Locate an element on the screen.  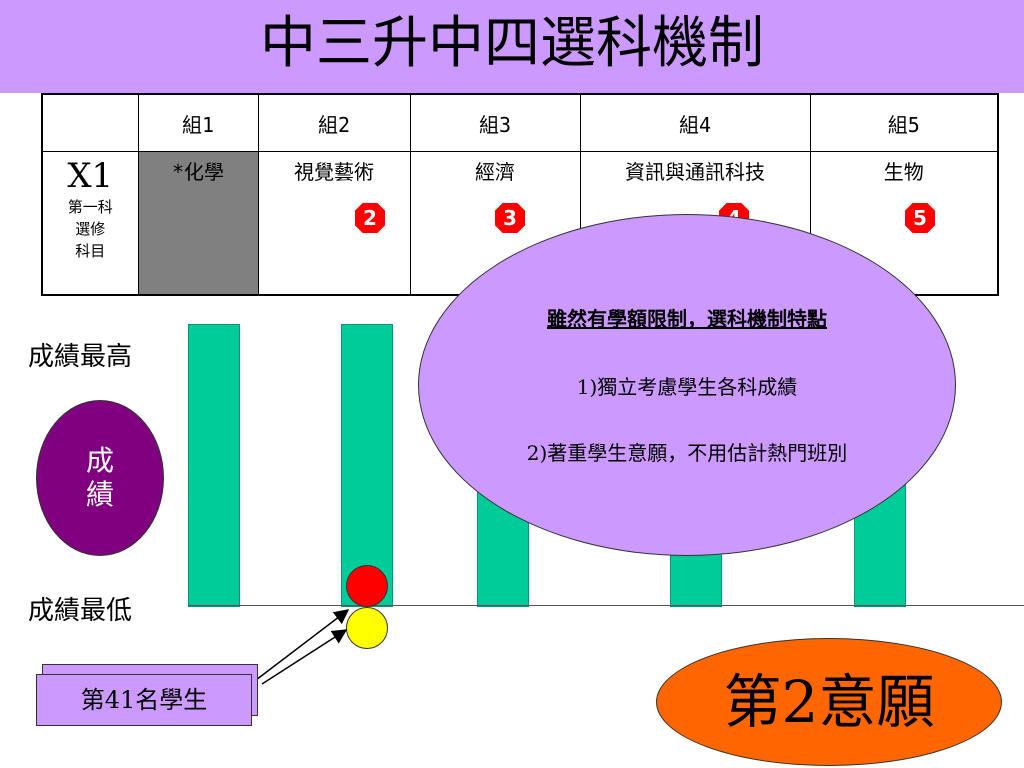
yellow-ball-icon is located at coordinates (367, 628).